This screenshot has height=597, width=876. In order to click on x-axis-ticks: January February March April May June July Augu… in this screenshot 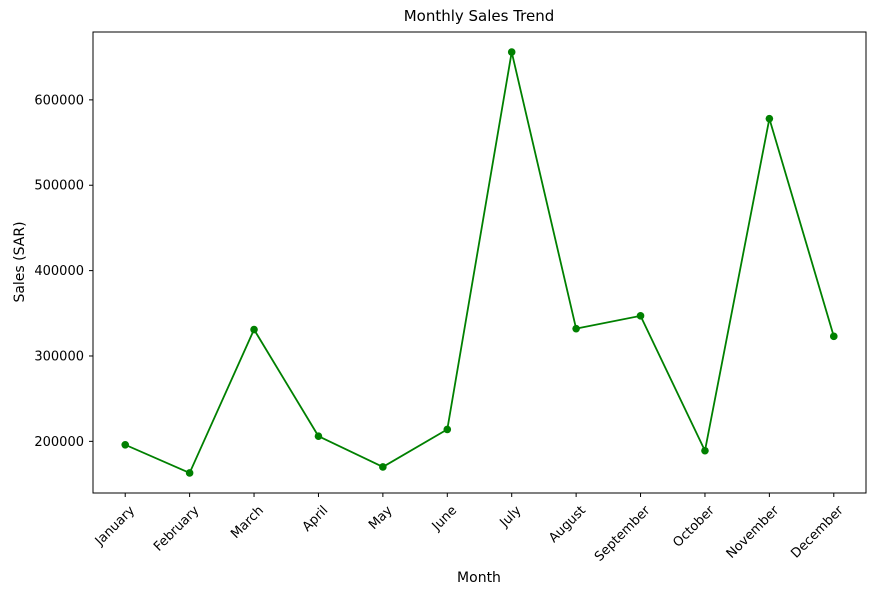, I will do `click(469, 529)`.